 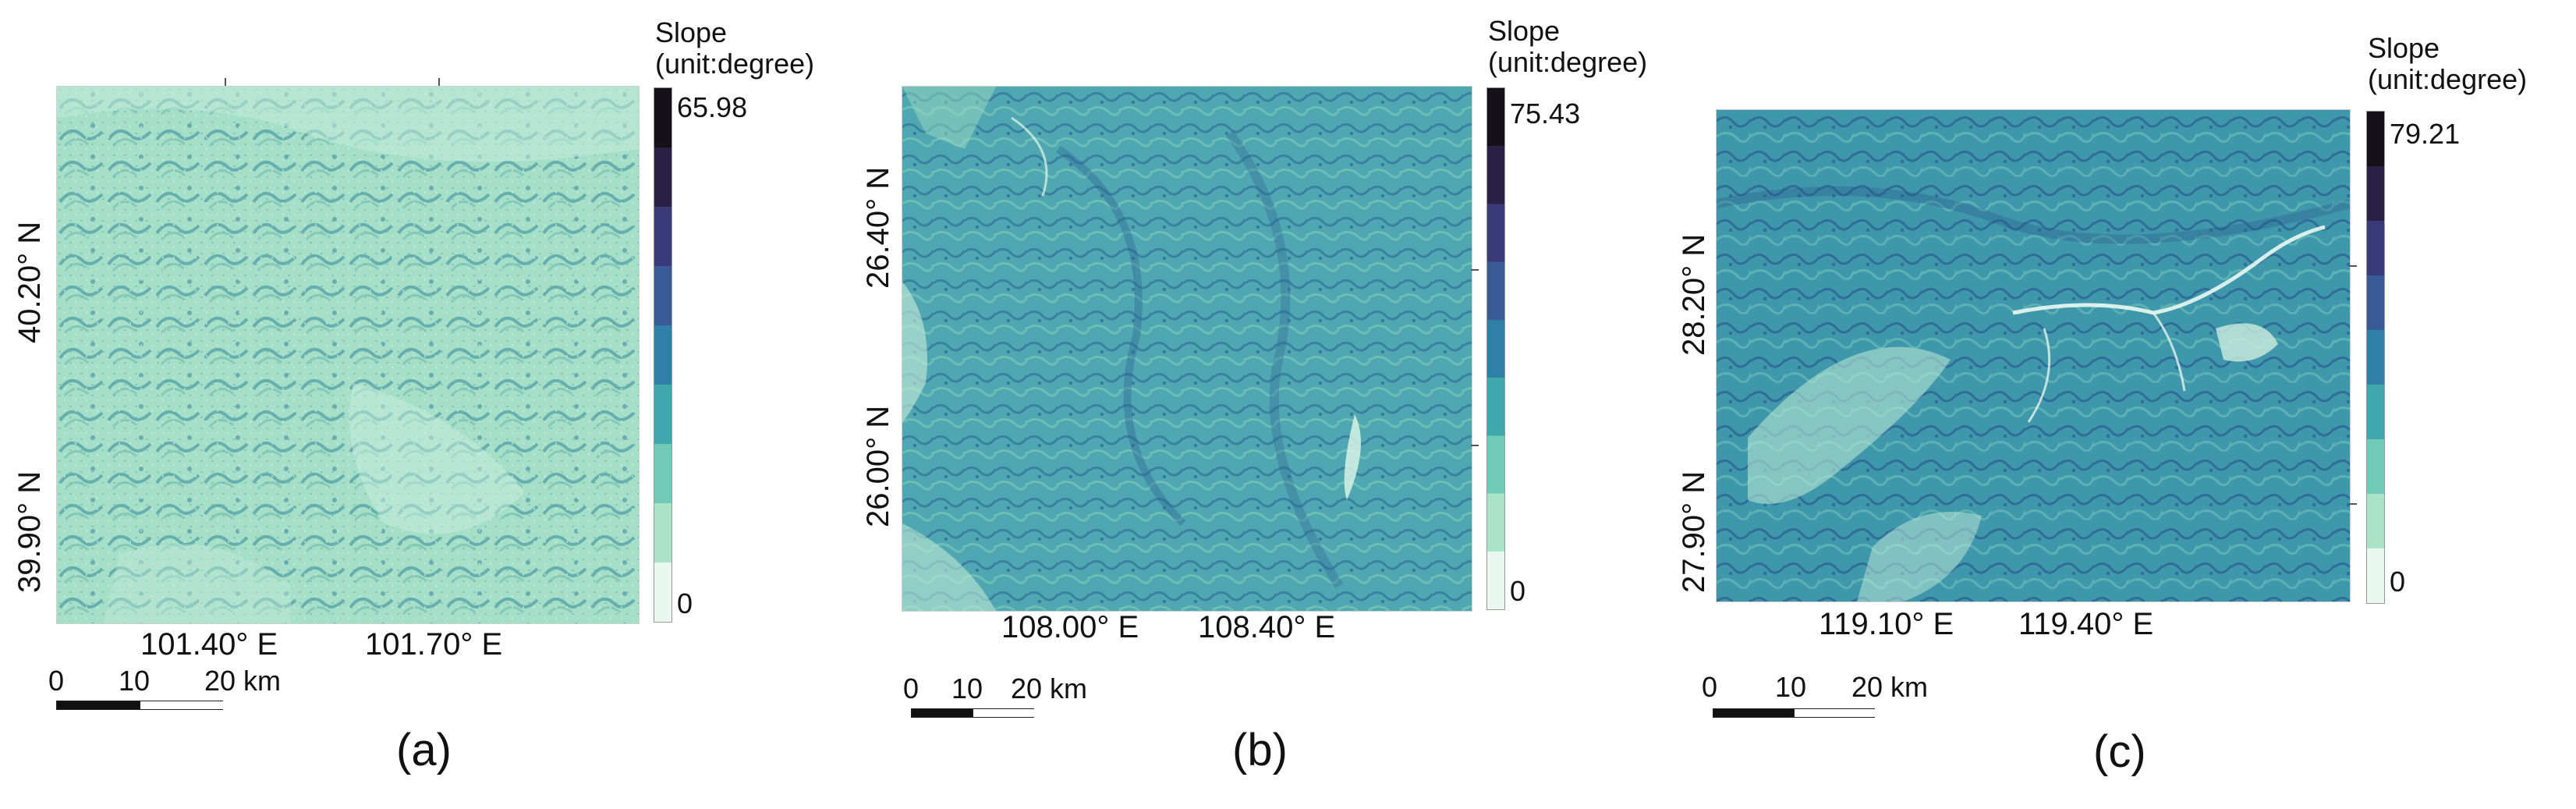 I want to click on lat-label-b-1: 26.40° N, so click(x=878, y=228).